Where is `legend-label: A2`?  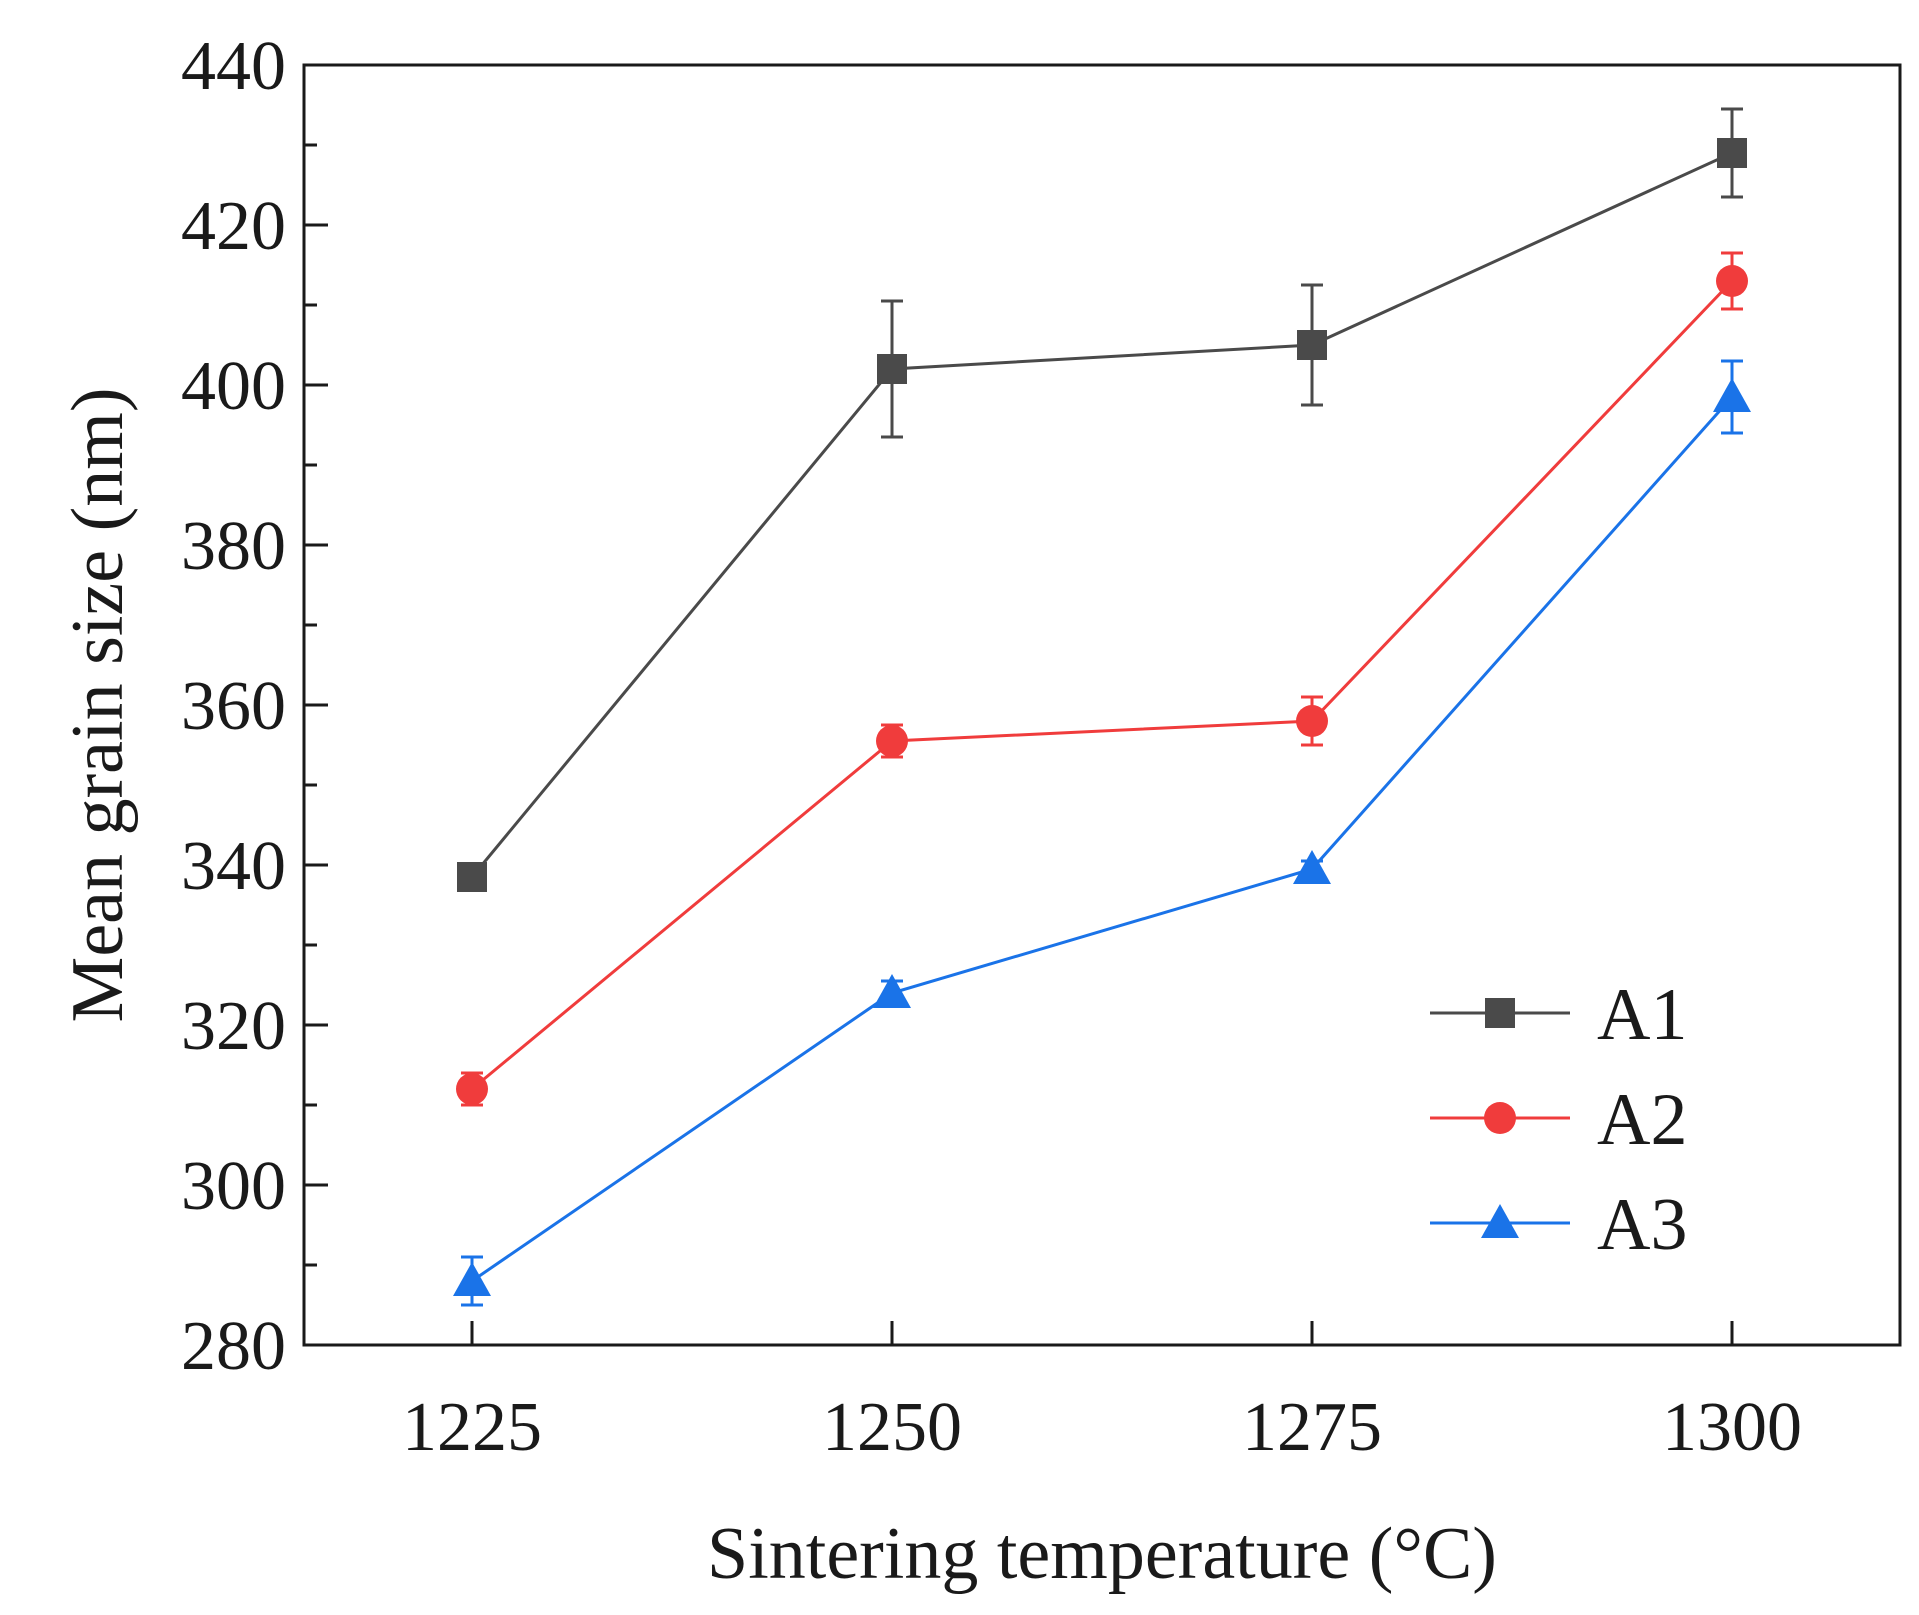 legend-label: A2 is located at coordinates (1642, 1120).